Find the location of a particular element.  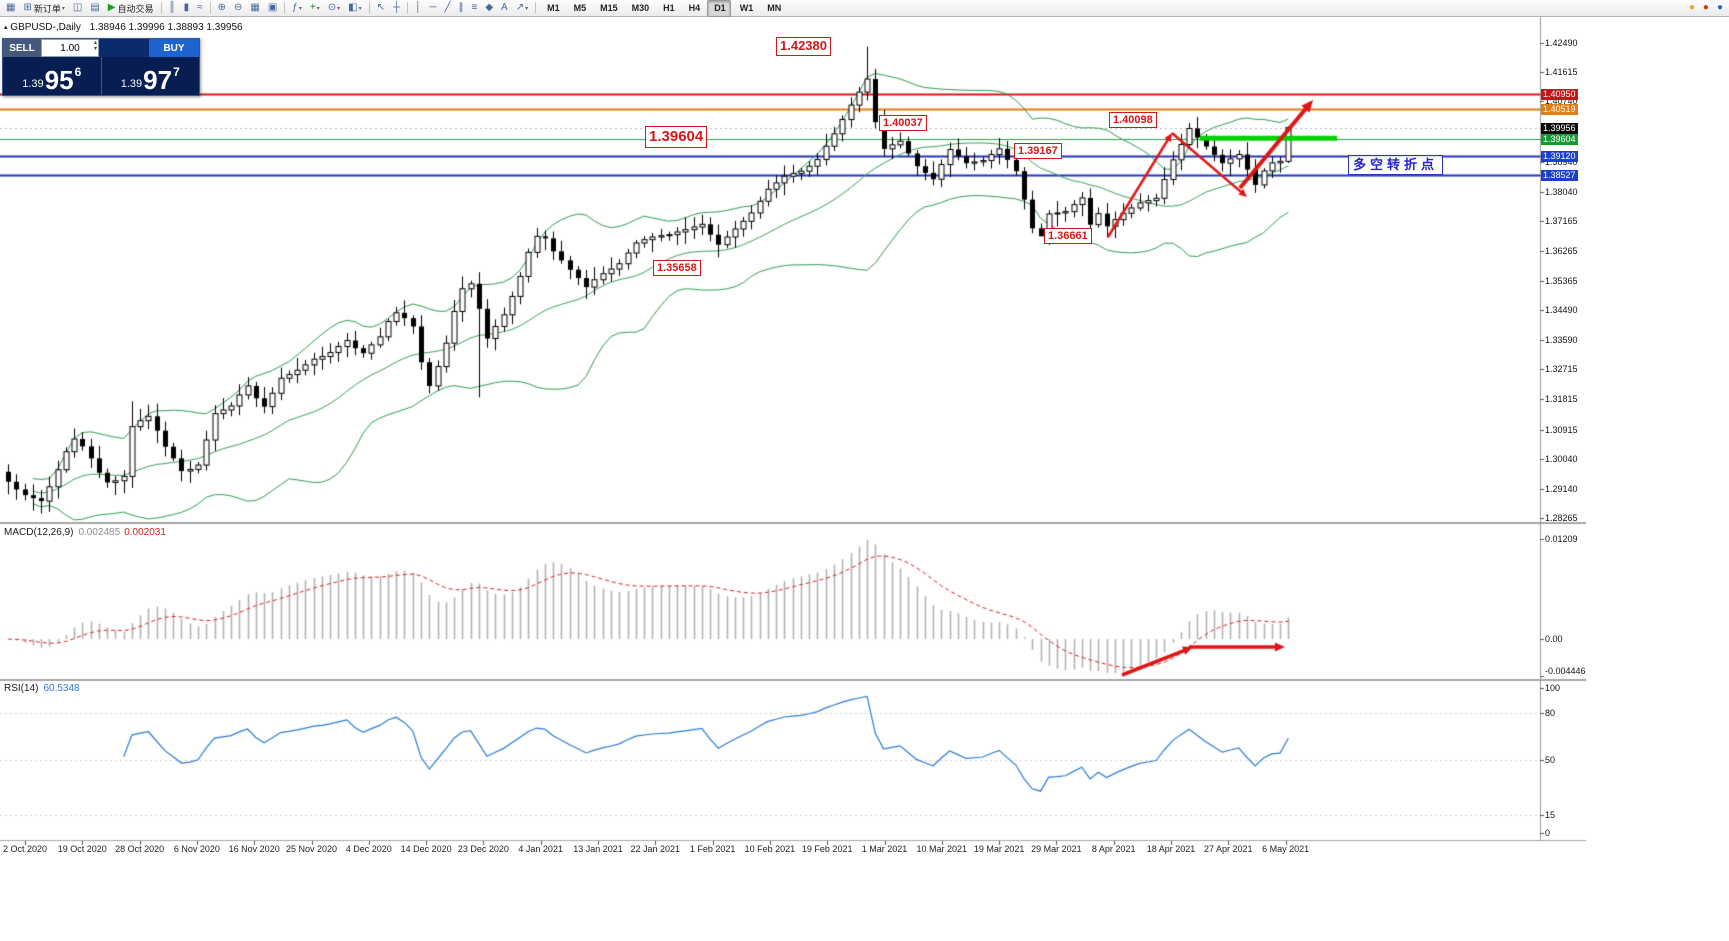

help-icon: ● is located at coordinates (1691, 7).